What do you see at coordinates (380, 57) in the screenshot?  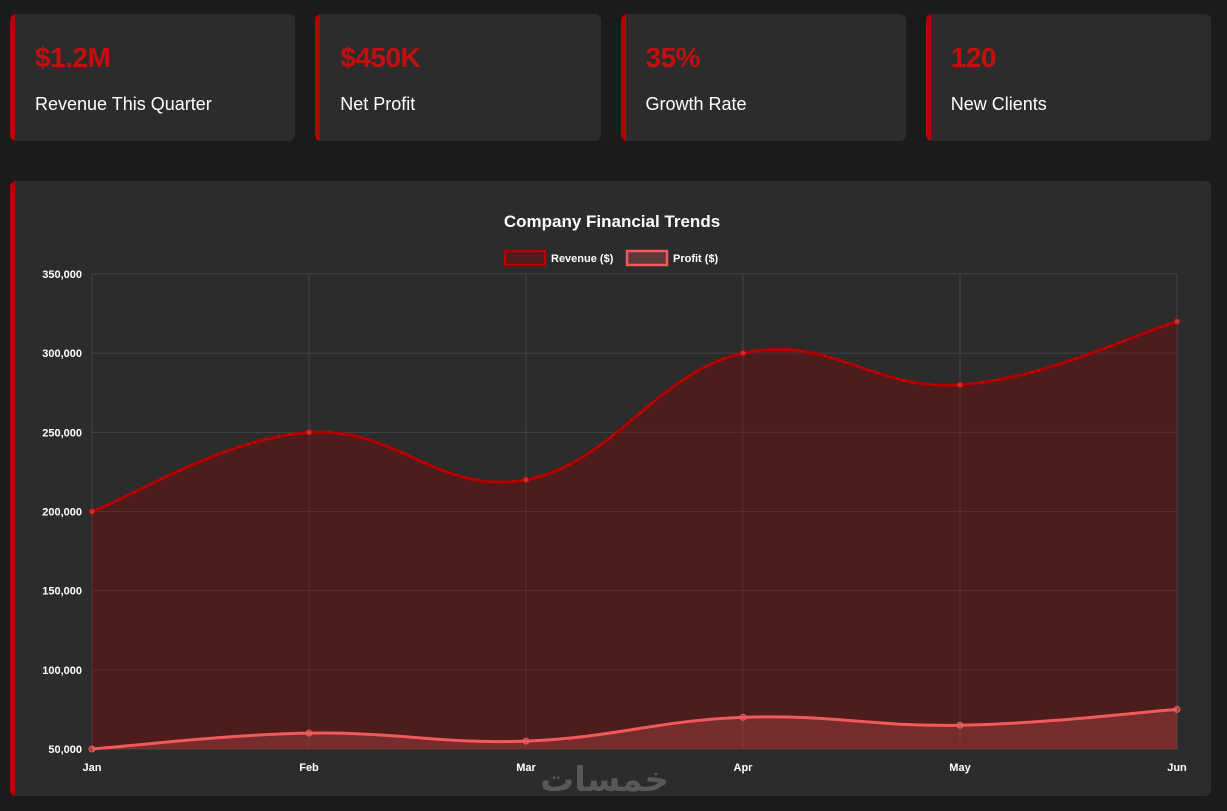 I see `stat-value: $450K` at bounding box center [380, 57].